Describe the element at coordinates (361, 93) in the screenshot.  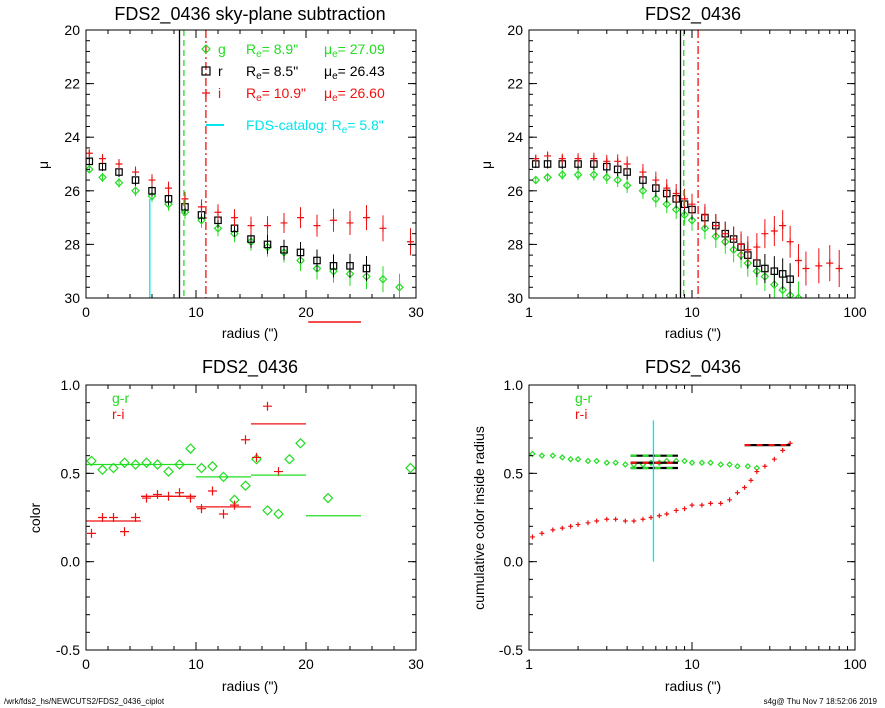
I see `mu-value: = 26.60` at that location.